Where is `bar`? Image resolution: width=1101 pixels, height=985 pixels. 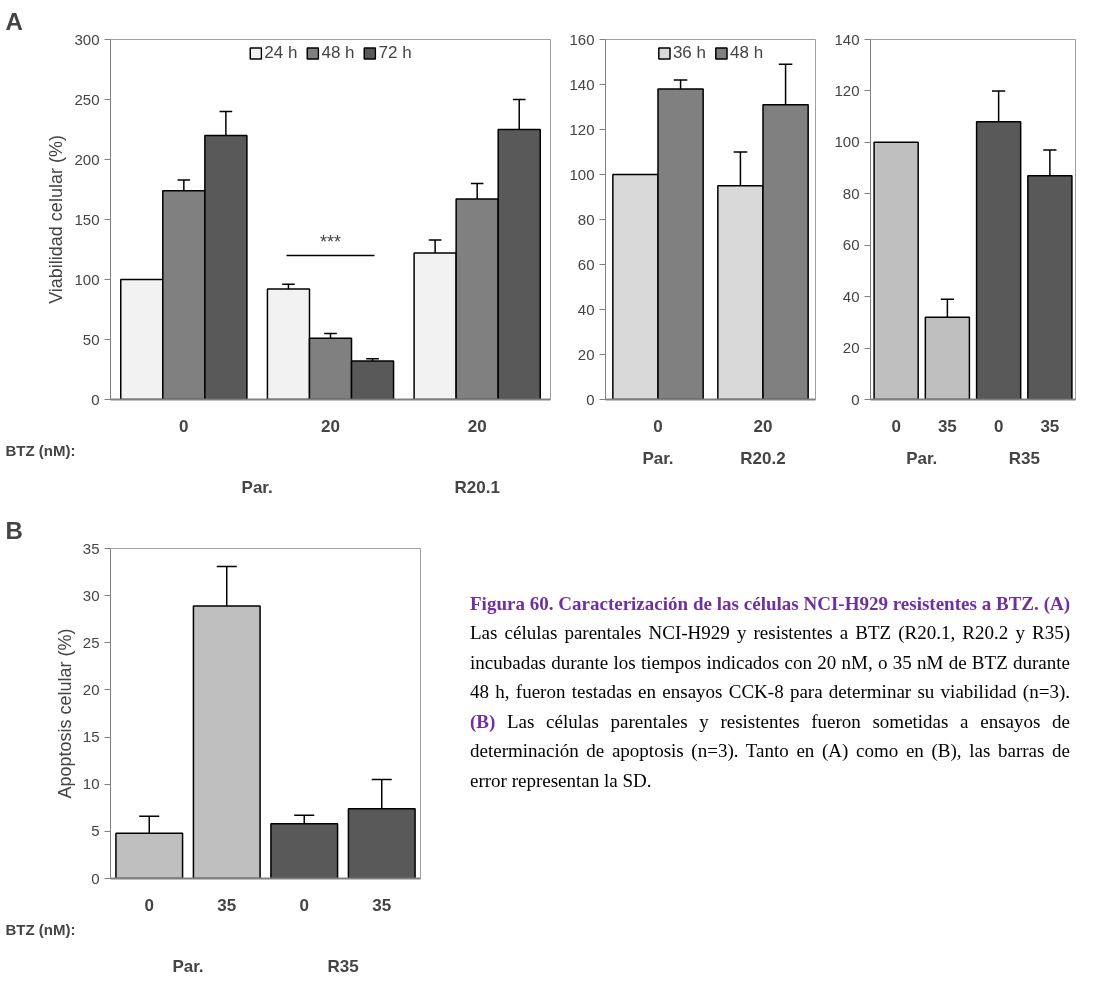
bar is located at coordinates (896, 270).